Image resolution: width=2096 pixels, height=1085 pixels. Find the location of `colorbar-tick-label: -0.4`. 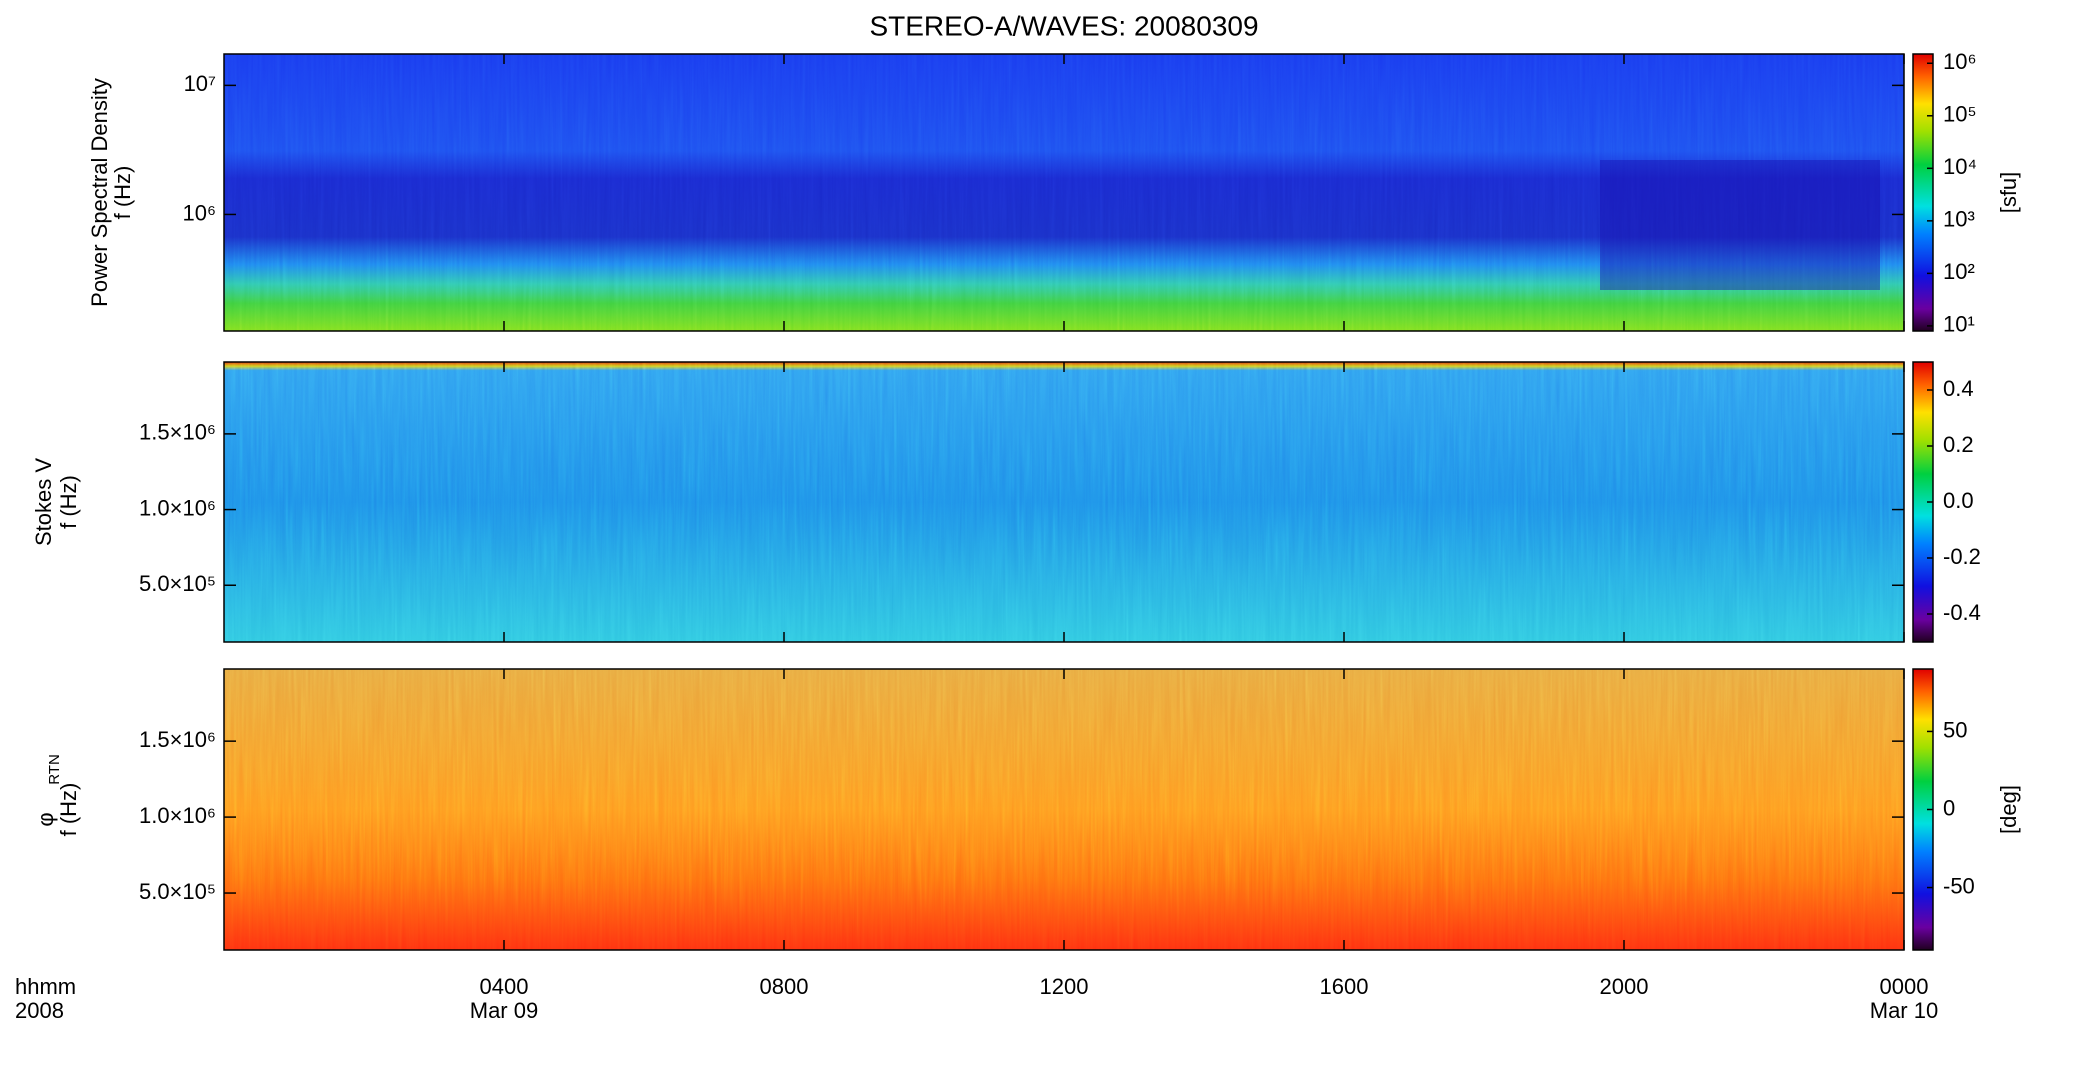

colorbar-tick-label: -0.4 is located at coordinates (1962, 612).